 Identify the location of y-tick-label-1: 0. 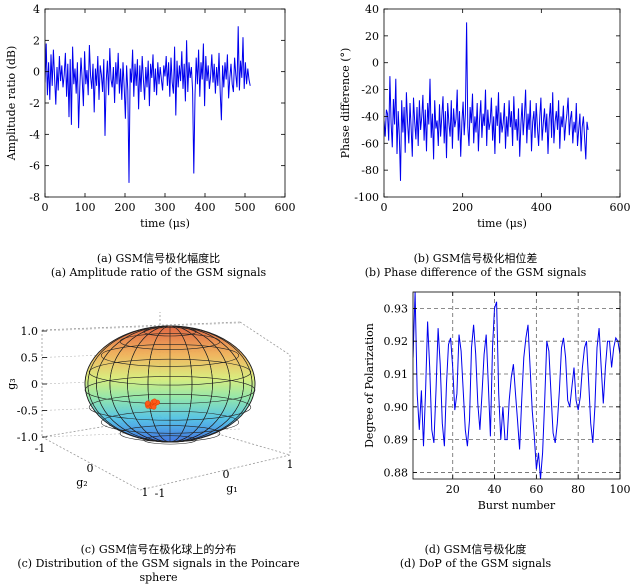
(90, 468).